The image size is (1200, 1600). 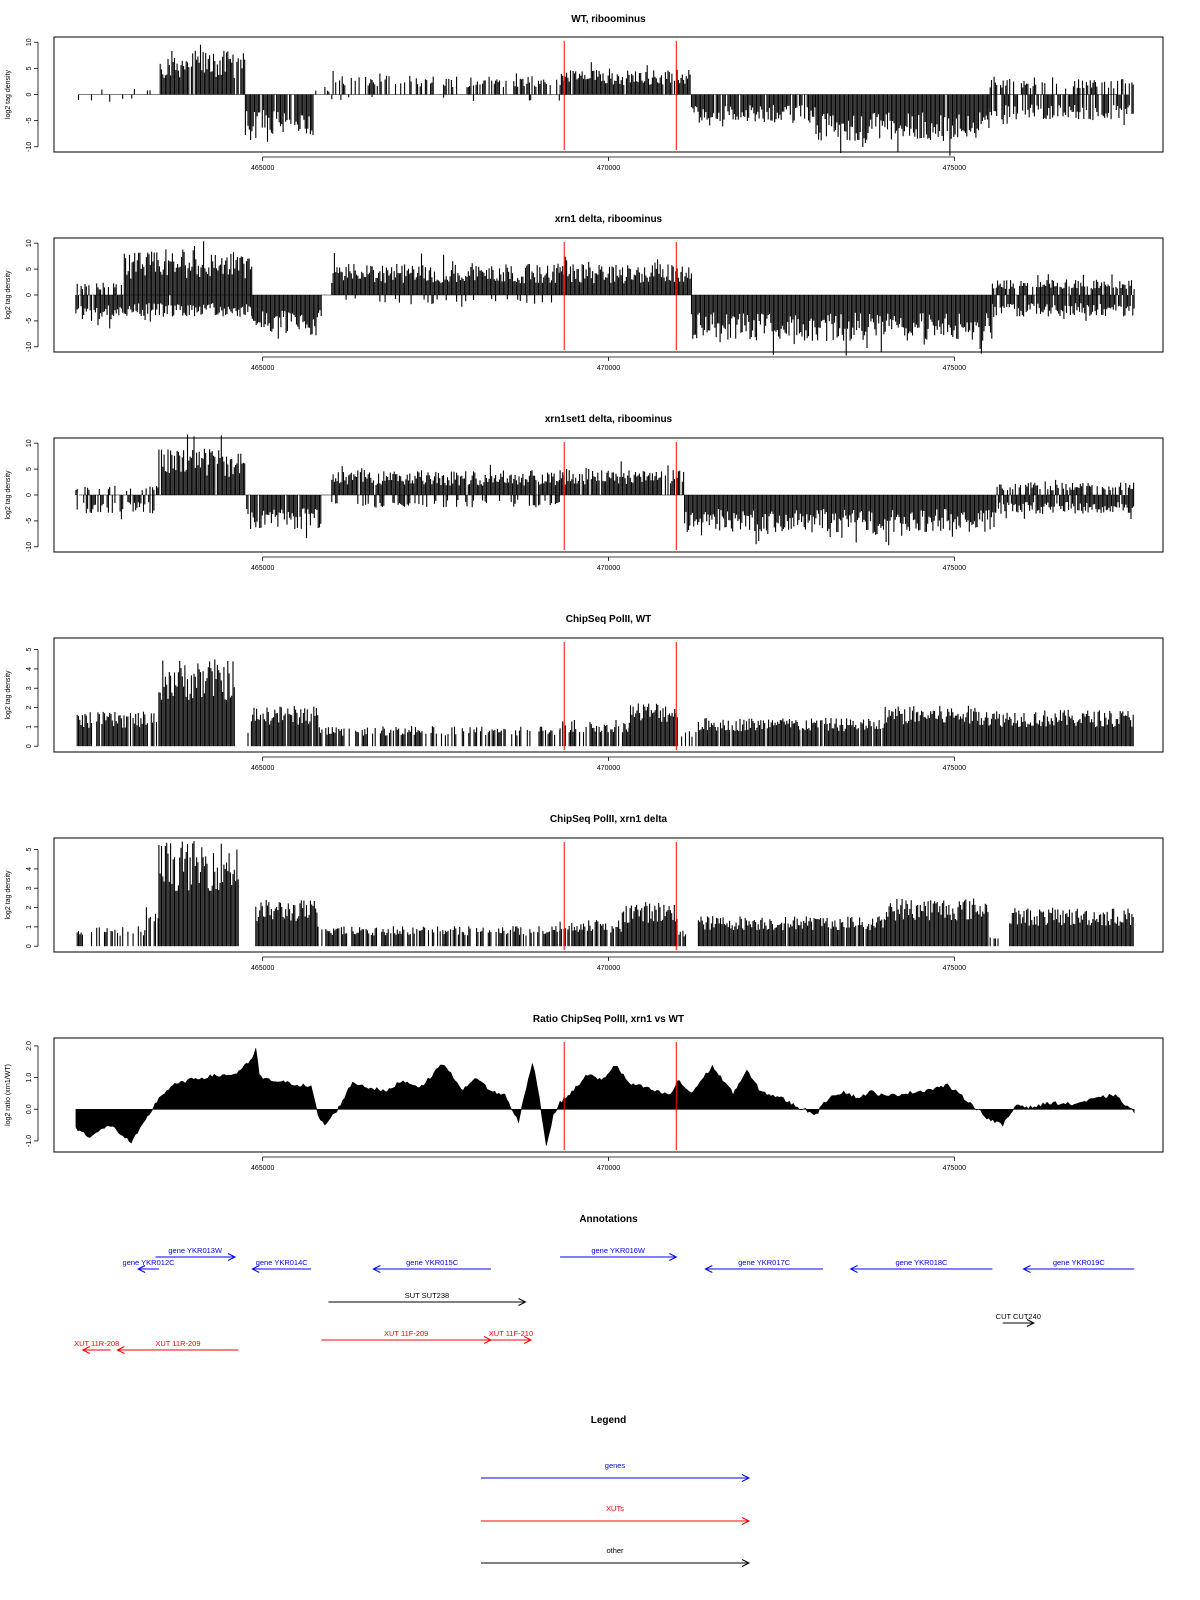 I want to click on legend-panel: Legend genes XUTs other, so click(x=616, y=1491).